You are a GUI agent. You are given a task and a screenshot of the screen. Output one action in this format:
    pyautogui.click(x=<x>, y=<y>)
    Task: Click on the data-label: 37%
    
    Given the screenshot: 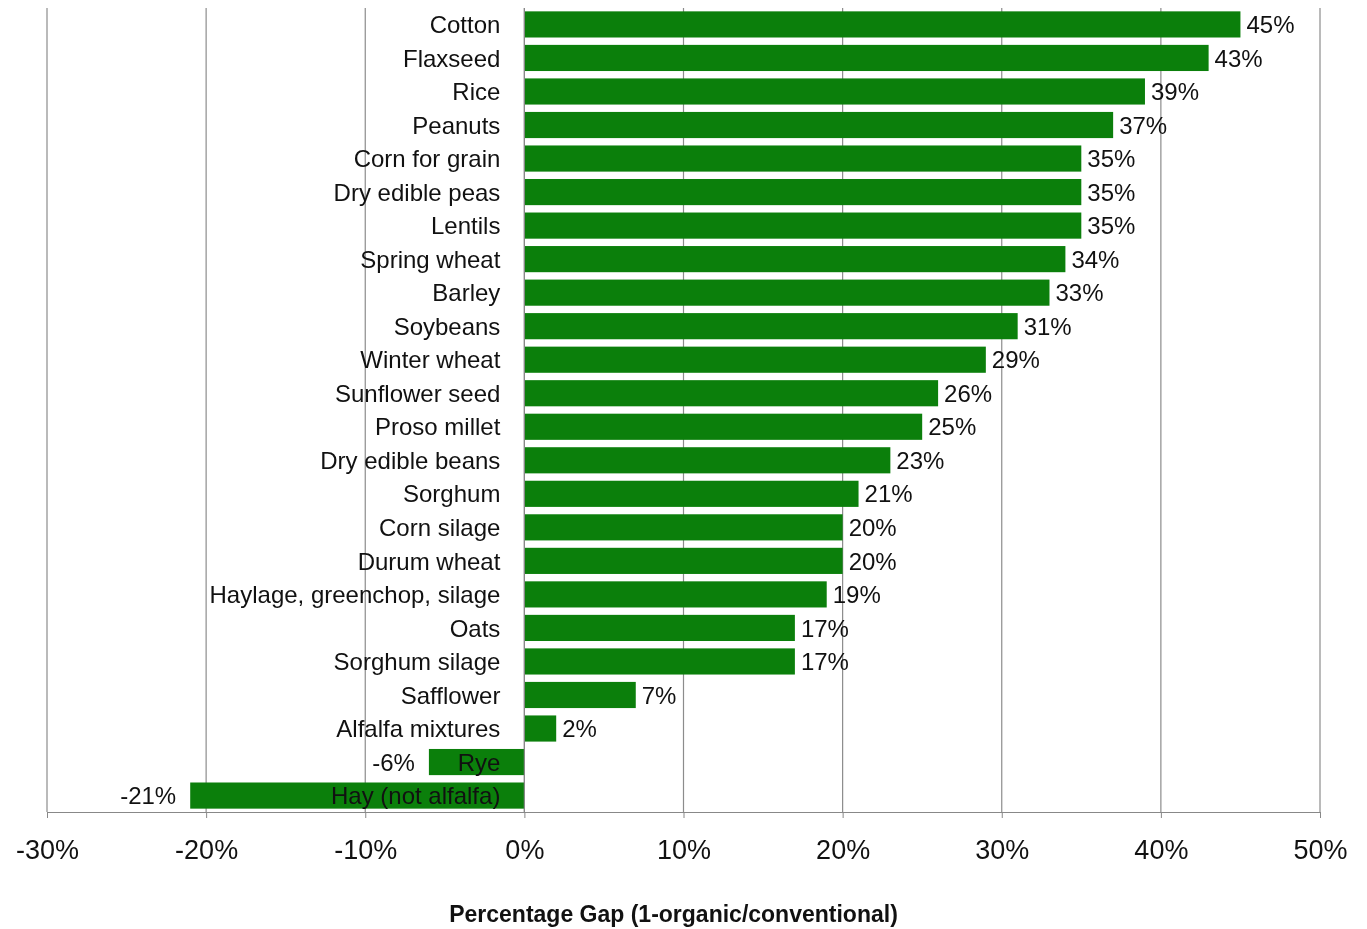 What is the action you would take?
    pyautogui.click(x=1143, y=125)
    